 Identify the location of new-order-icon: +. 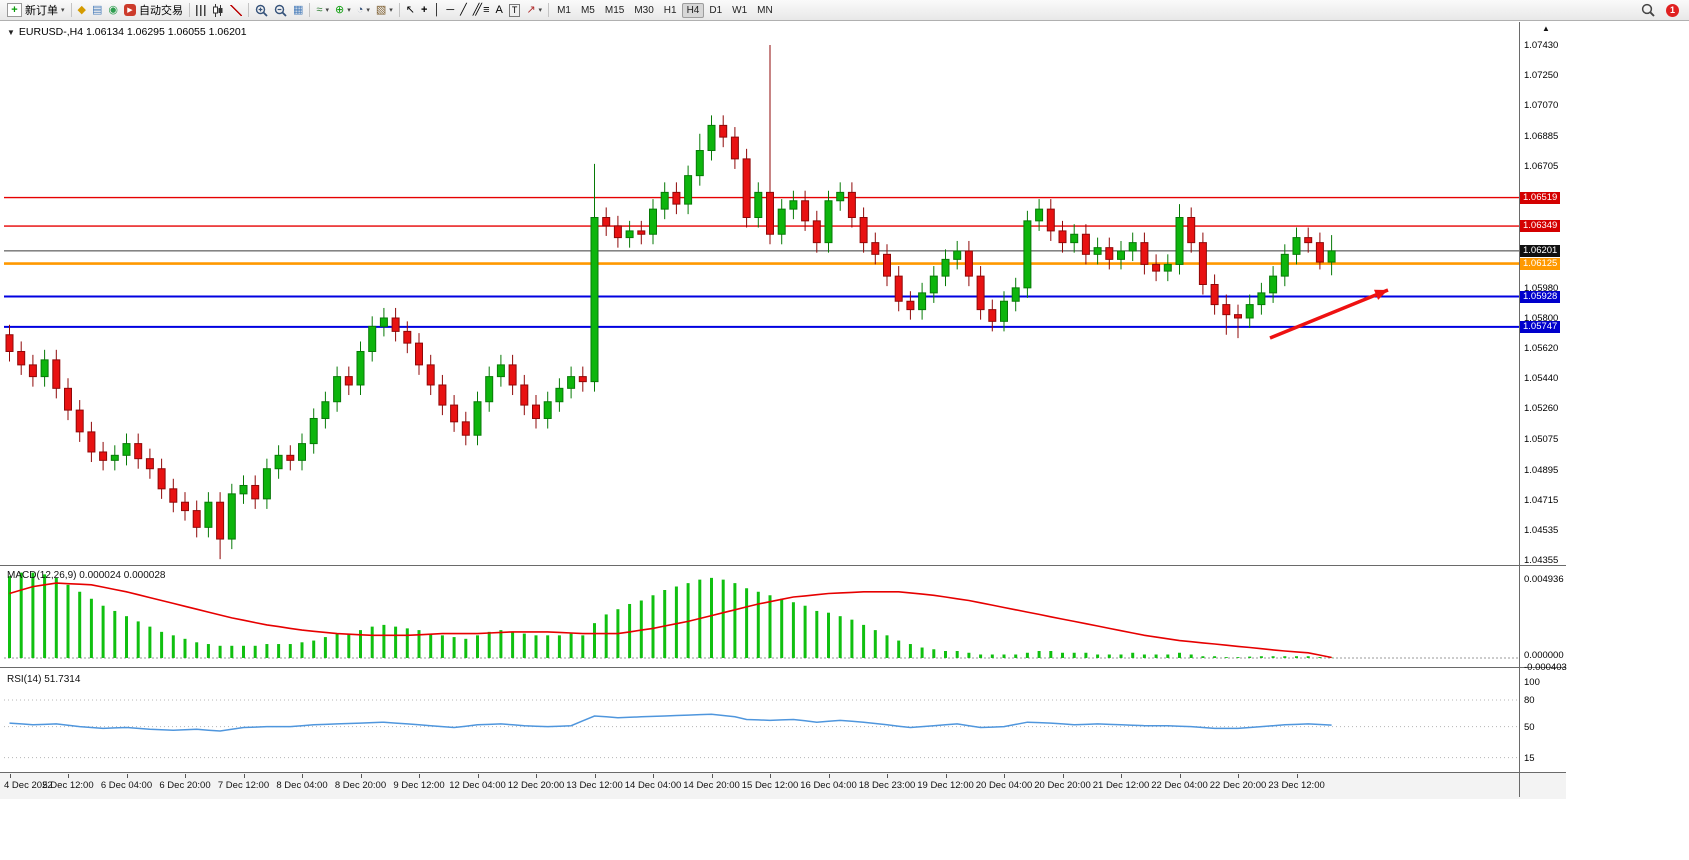
(14, 10).